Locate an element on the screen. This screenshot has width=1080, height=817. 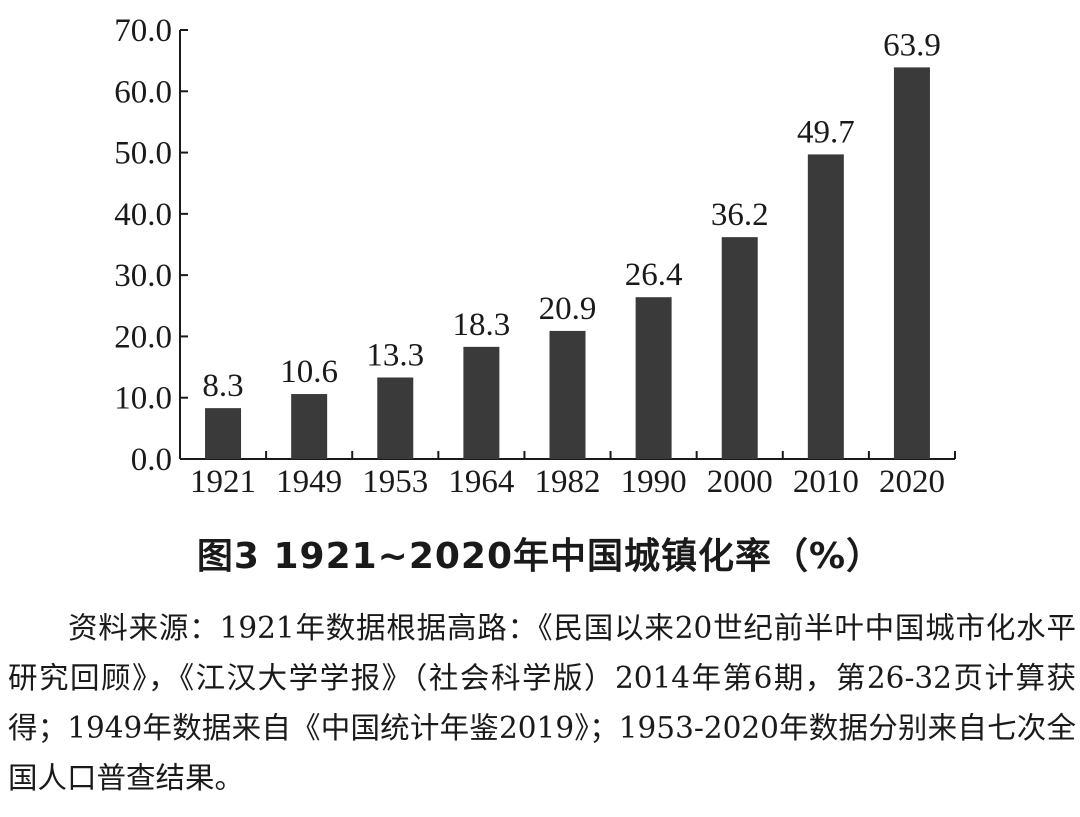
y-tick-label: 50.0 is located at coordinates (143, 154).